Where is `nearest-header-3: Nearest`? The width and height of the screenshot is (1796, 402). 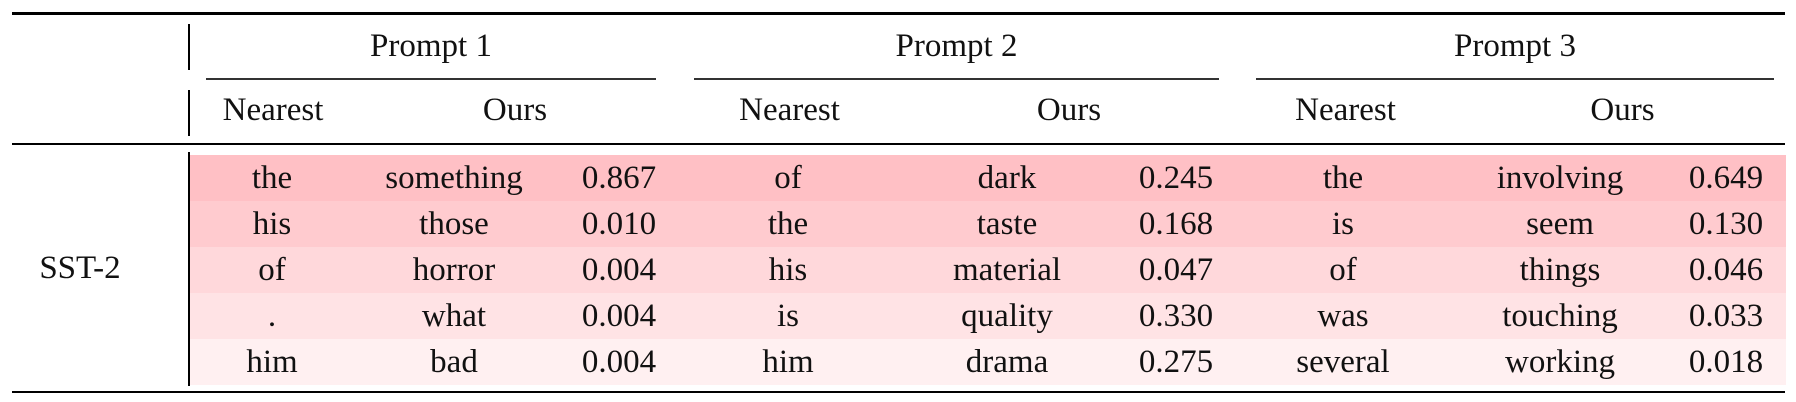
nearest-header-3: Nearest is located at coordinates (1345, 110).